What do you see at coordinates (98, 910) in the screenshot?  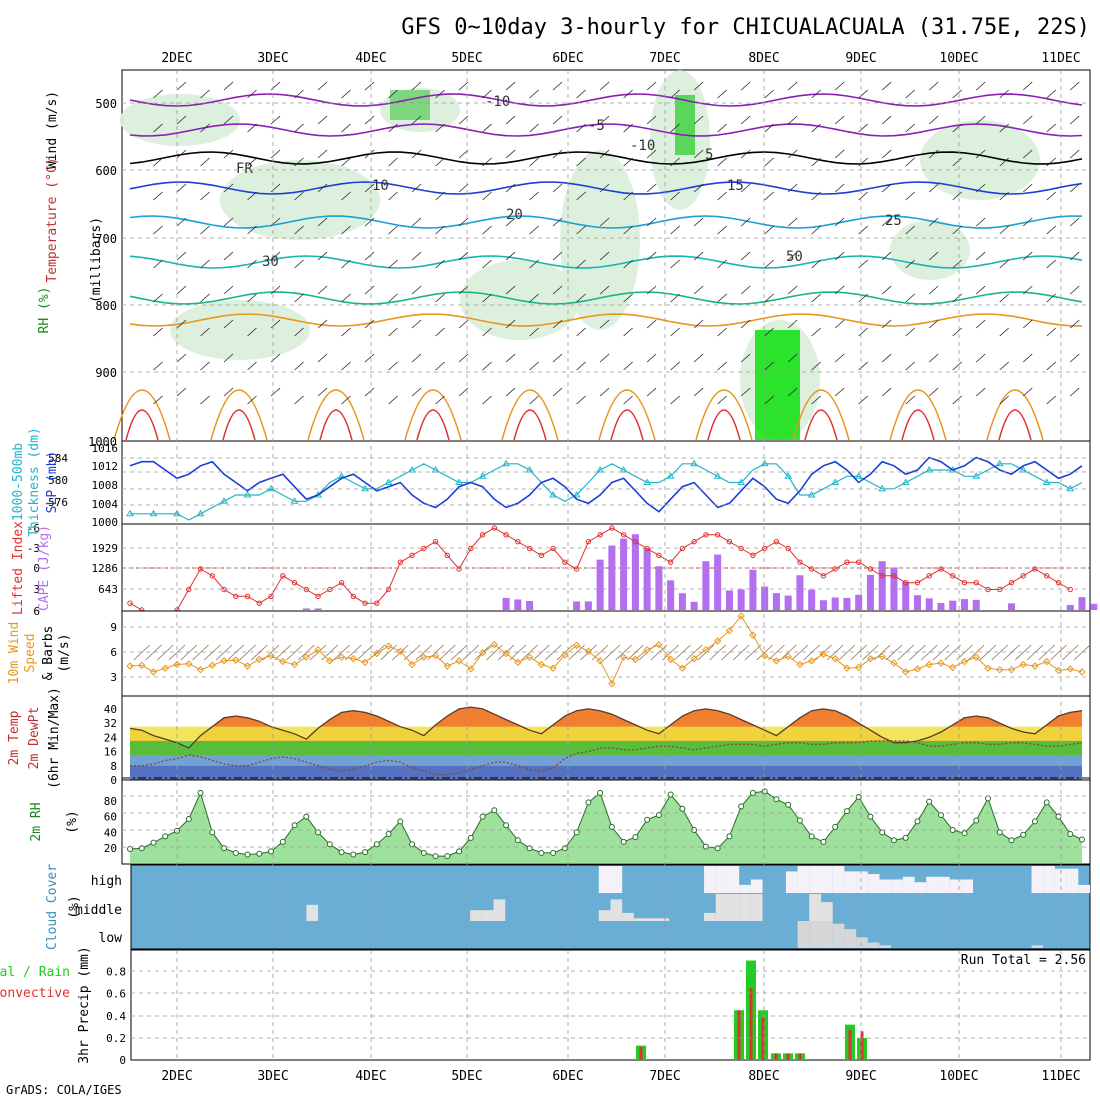 I see `cloud-level-label: middle` at bounding box center [98, 910].